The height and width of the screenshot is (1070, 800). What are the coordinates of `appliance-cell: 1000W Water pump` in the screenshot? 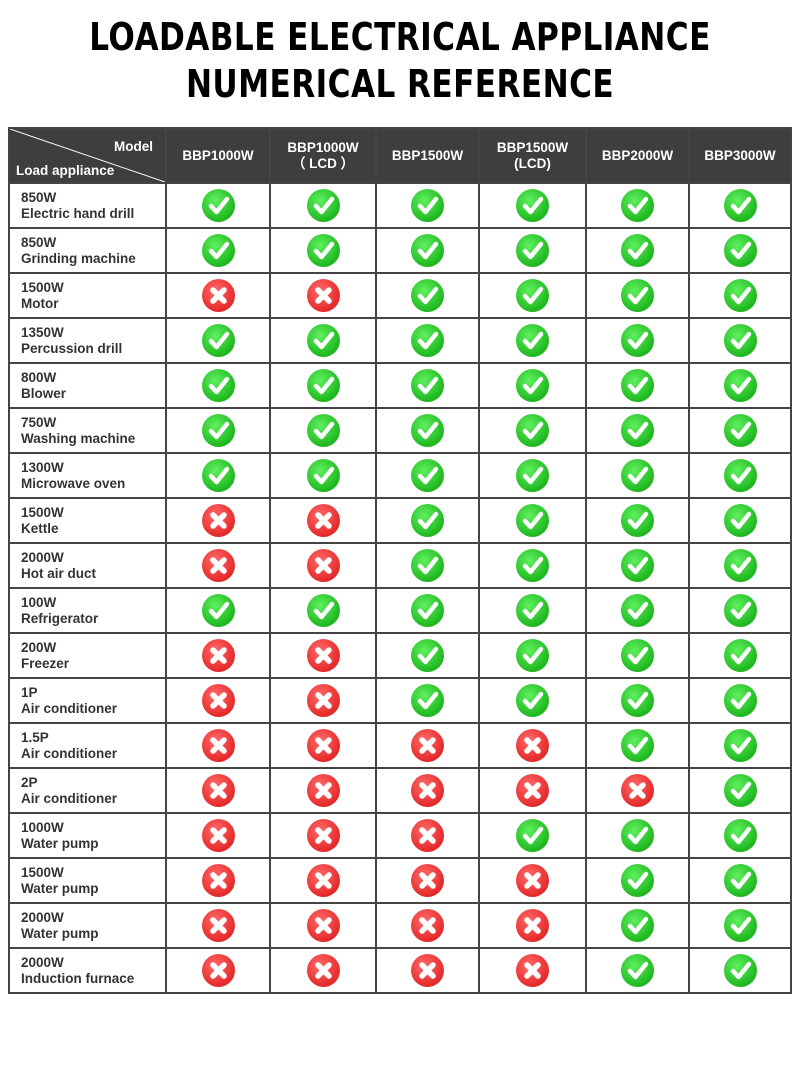 It's located at (87, 835).